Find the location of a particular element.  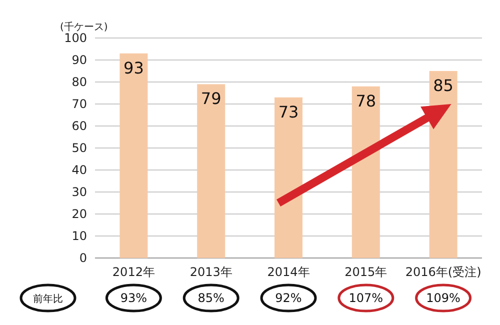

x-tick-label: 2013年 is located at coordinates (211, 272).